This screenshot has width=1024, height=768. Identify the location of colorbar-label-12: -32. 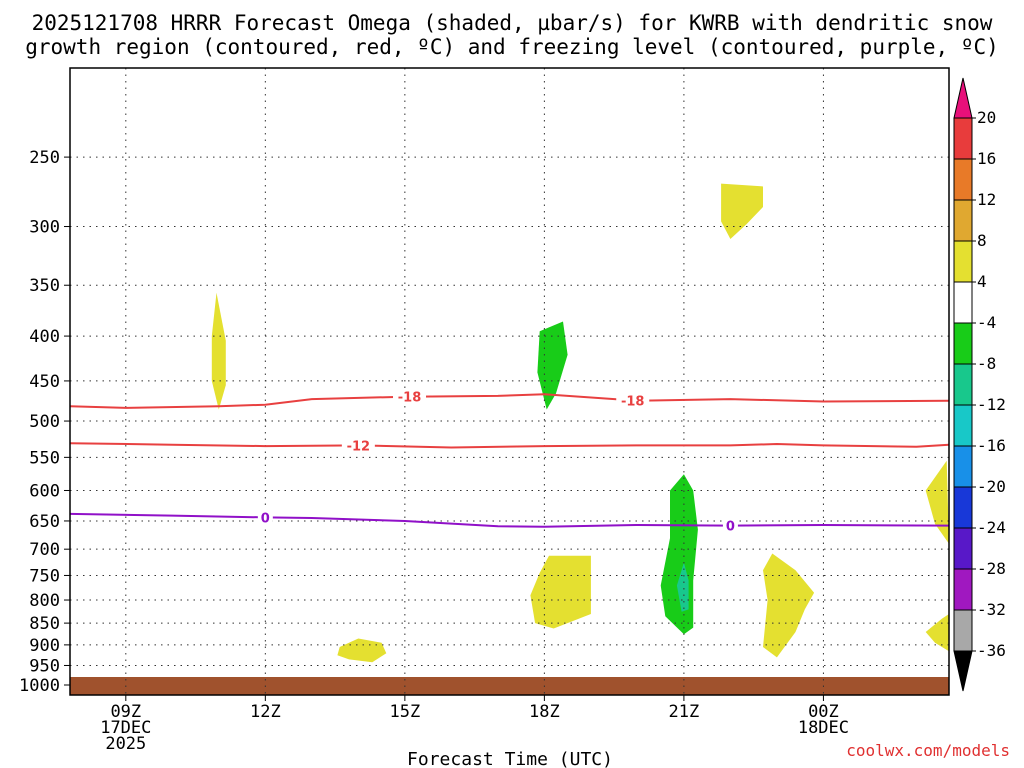
(991, 609).